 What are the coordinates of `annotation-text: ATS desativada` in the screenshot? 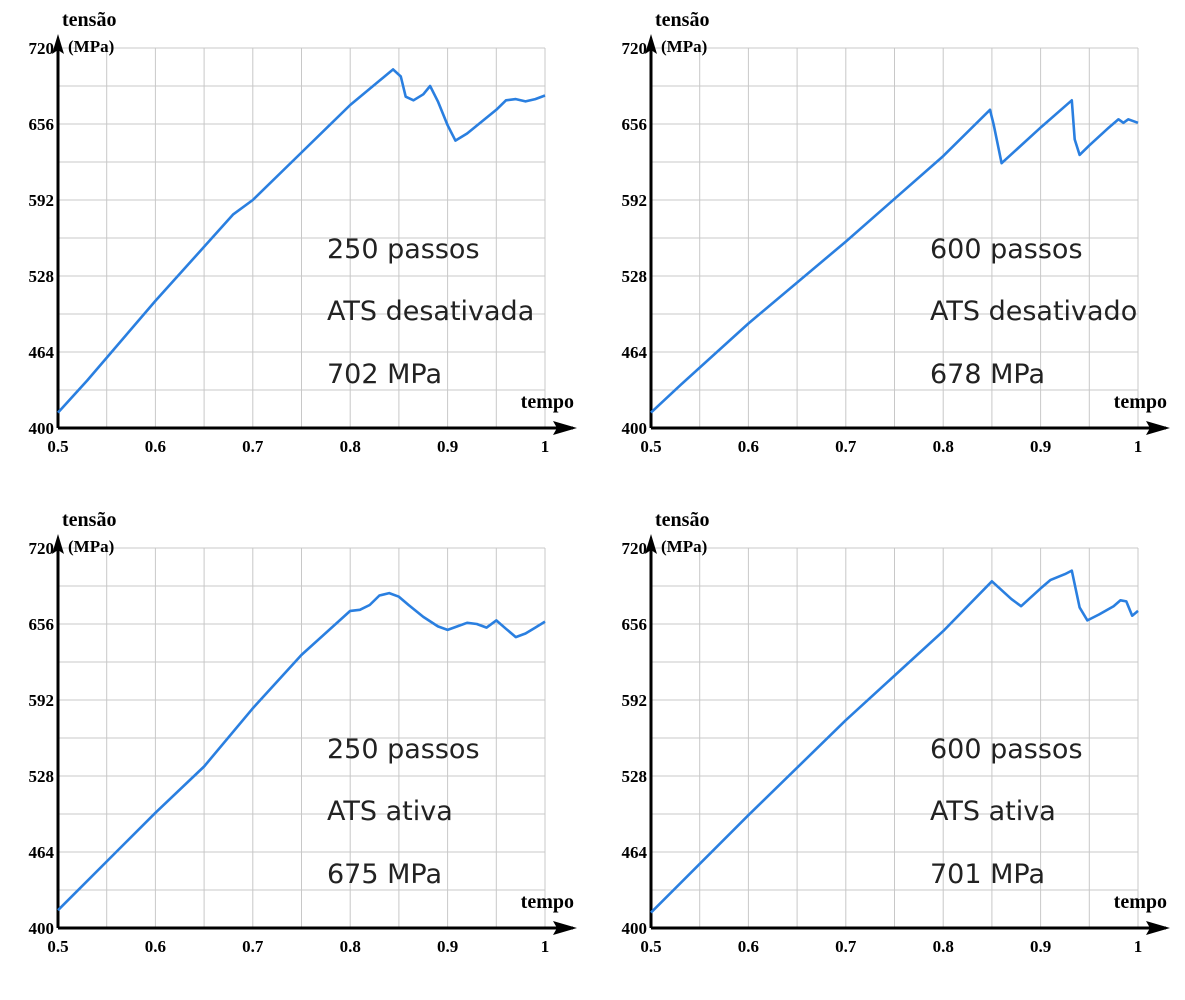 It's located at (430, 311).